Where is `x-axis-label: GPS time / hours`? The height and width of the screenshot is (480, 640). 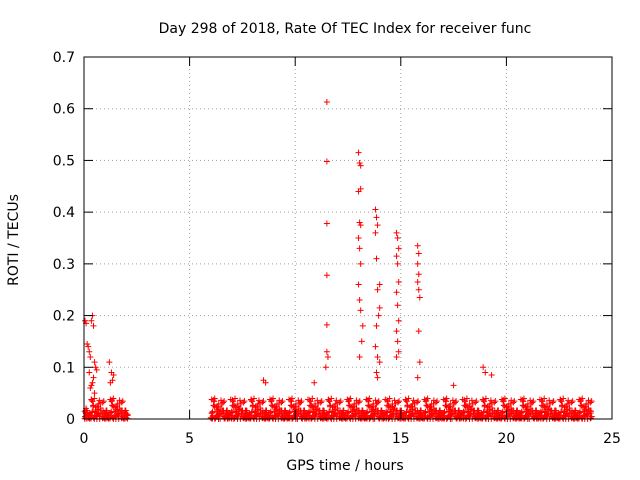
x-axis-label: GPS time / hours is located at coordinates (344, 466).